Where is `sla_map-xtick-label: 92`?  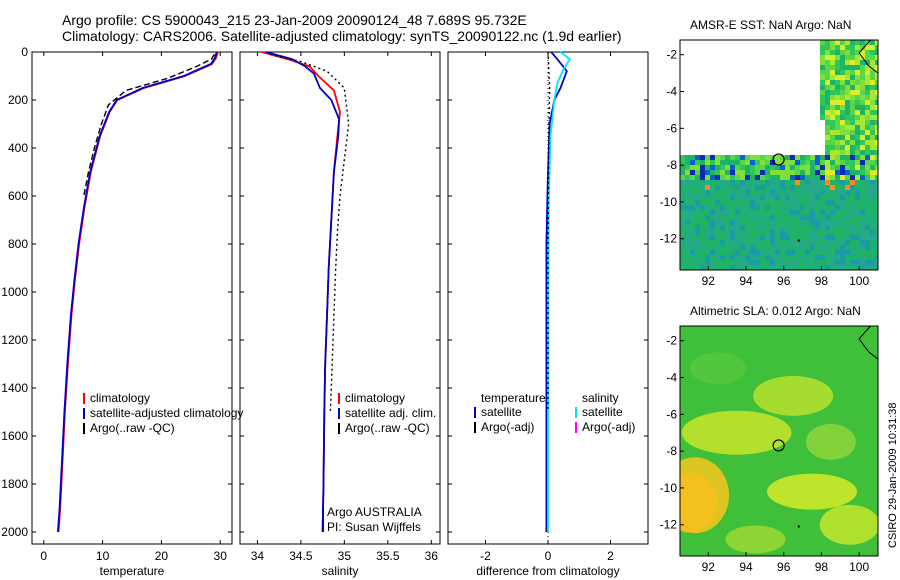
sla_map-xtick-label: 92 is located at coordinates (709, 567).